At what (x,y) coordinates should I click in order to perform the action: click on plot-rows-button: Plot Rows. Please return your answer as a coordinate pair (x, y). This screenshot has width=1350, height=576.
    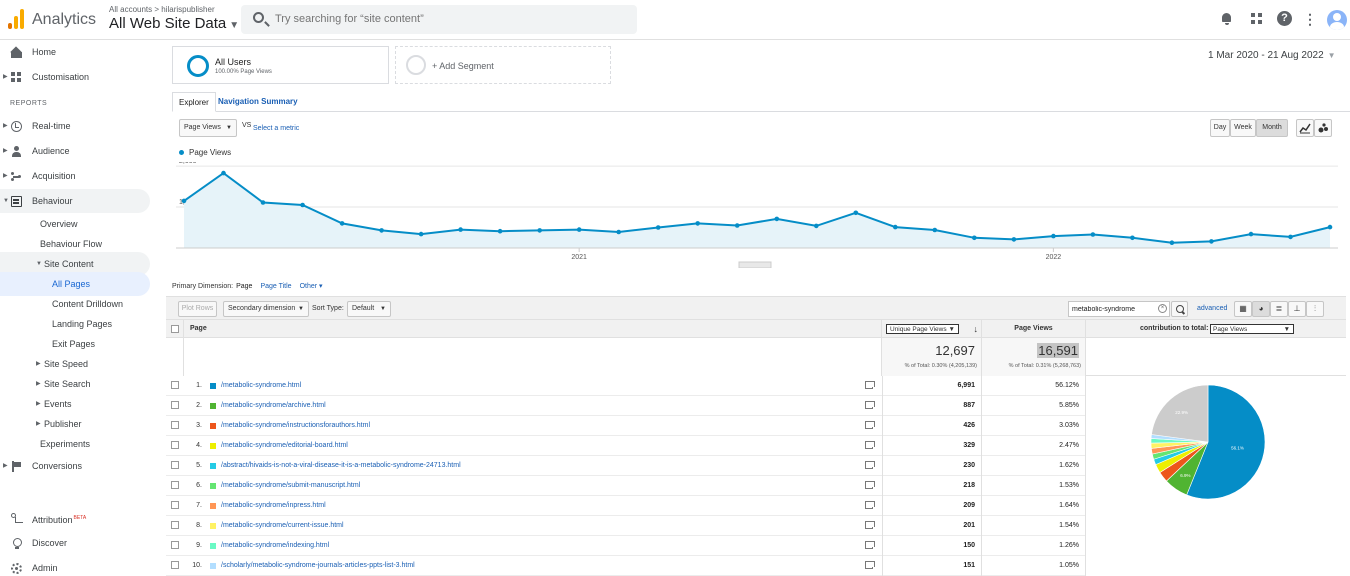
    Looking at the image, I should click on (197, 309).